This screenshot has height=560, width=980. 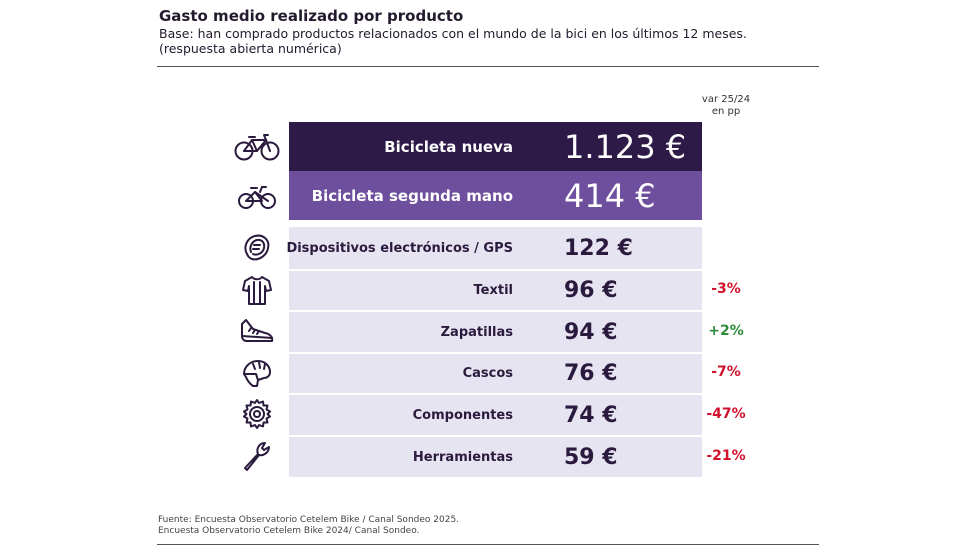 I want to click on row-label: Herramientas, so click(x=462, y=457).